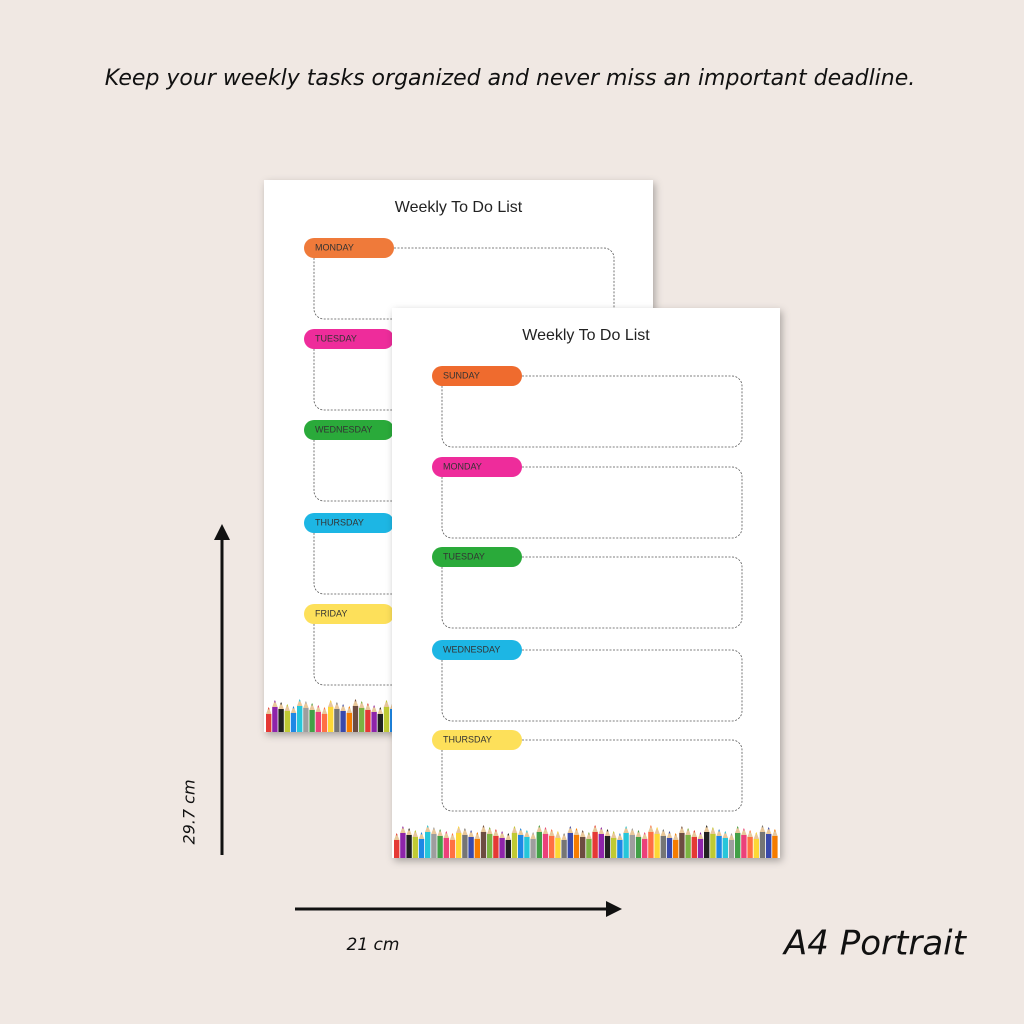 Image resolution: width=1024 pixels, height=1024 pixels. I want to click on arrow-head, so click(614, 909).